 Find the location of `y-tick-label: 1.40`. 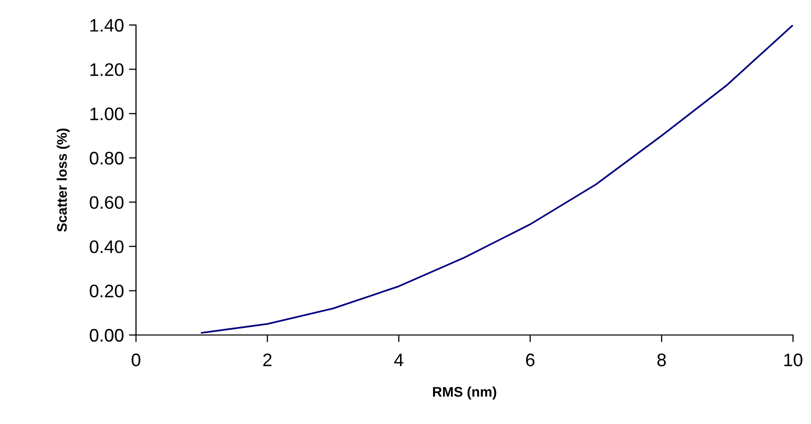

y-tick-label: 1.40 is located at coordinates (107, 25).